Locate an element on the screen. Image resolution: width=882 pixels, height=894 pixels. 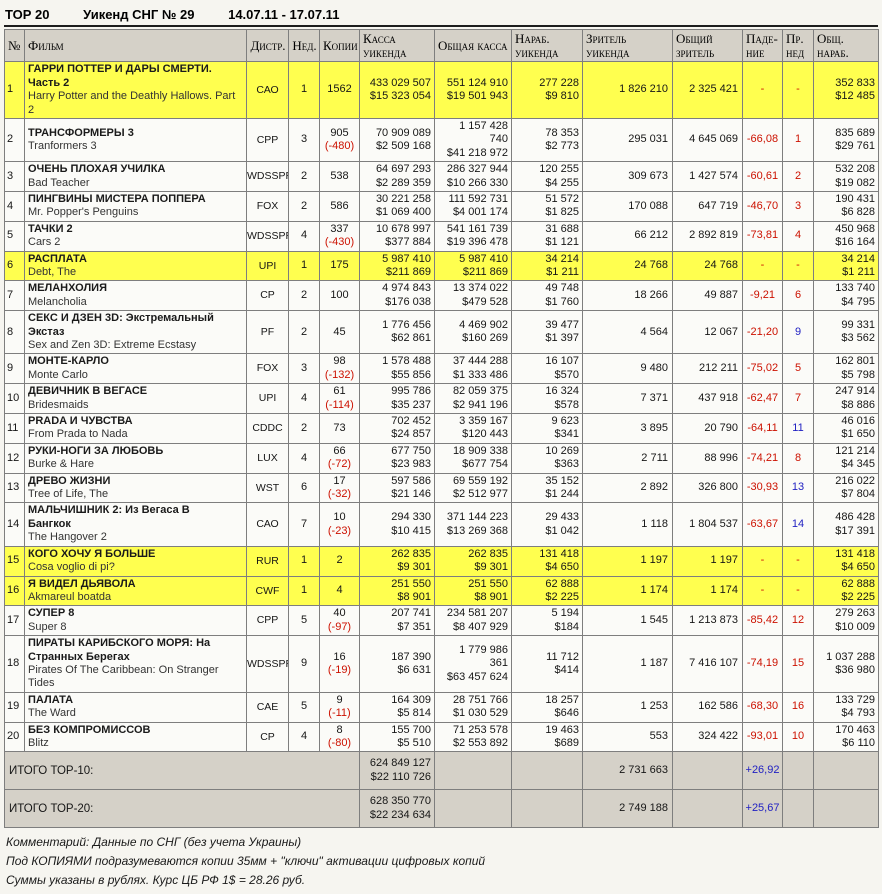
rank-cell: 20 is located at coordinates (14, 737).